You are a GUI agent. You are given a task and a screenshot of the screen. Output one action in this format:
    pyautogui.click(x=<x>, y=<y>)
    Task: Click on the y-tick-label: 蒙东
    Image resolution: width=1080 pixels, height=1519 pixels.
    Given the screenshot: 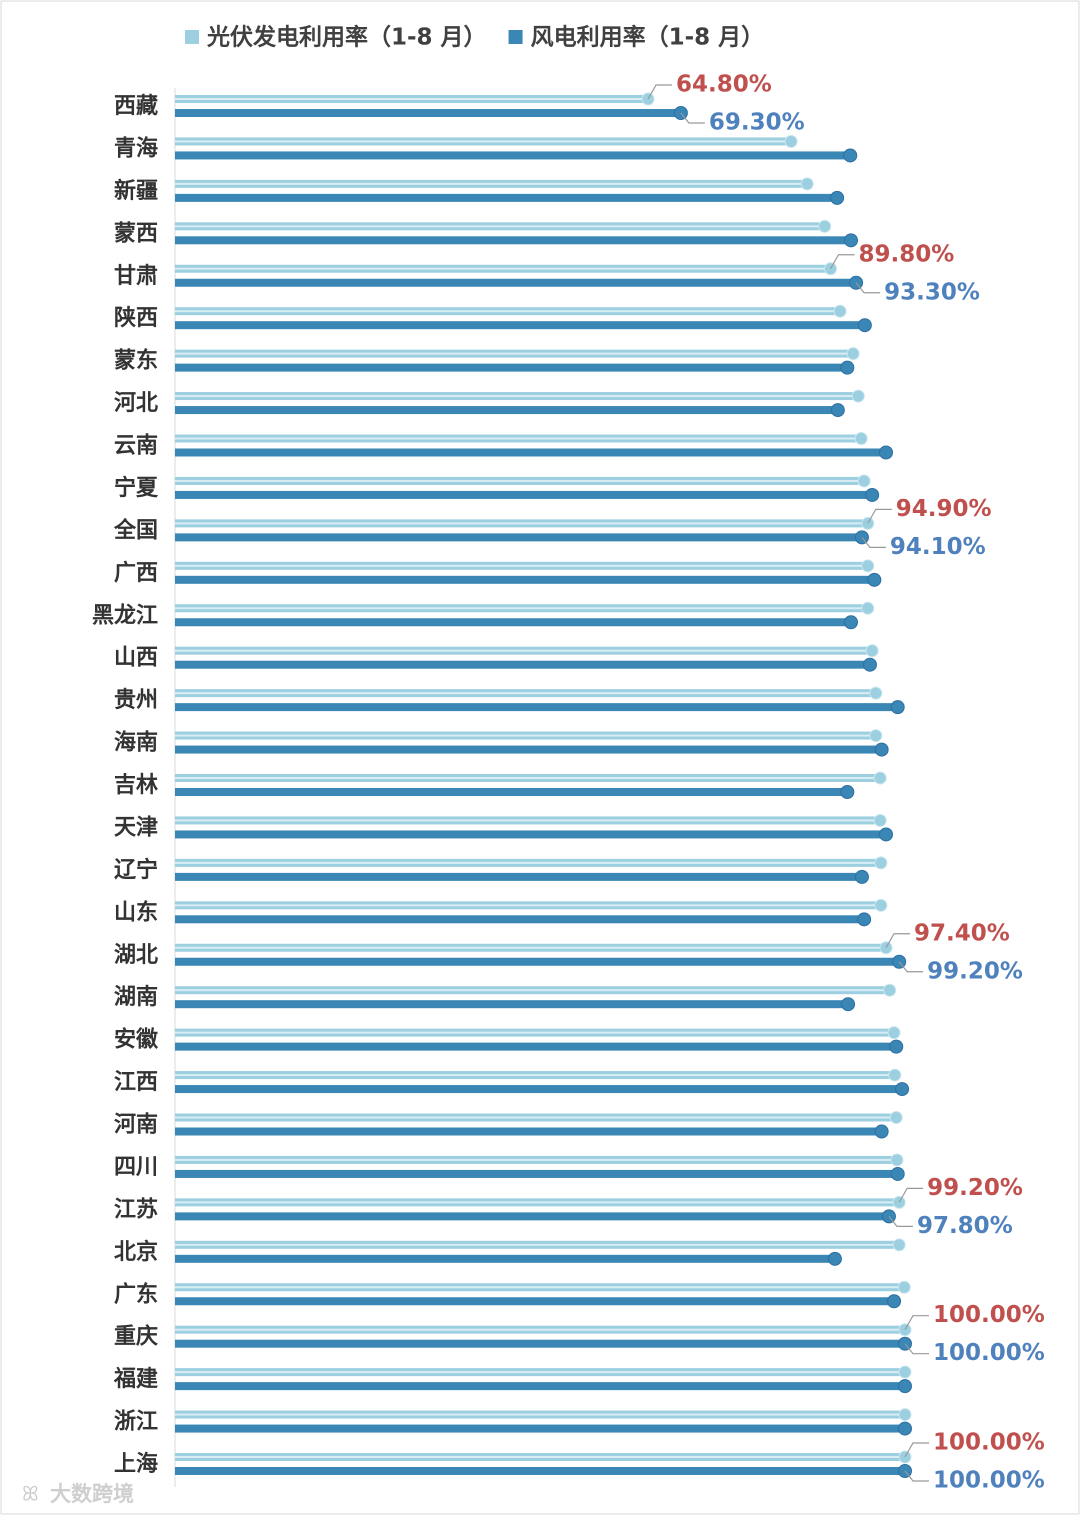 What is the action you would take?
    pyautogui.click(x=136, y=361)
    